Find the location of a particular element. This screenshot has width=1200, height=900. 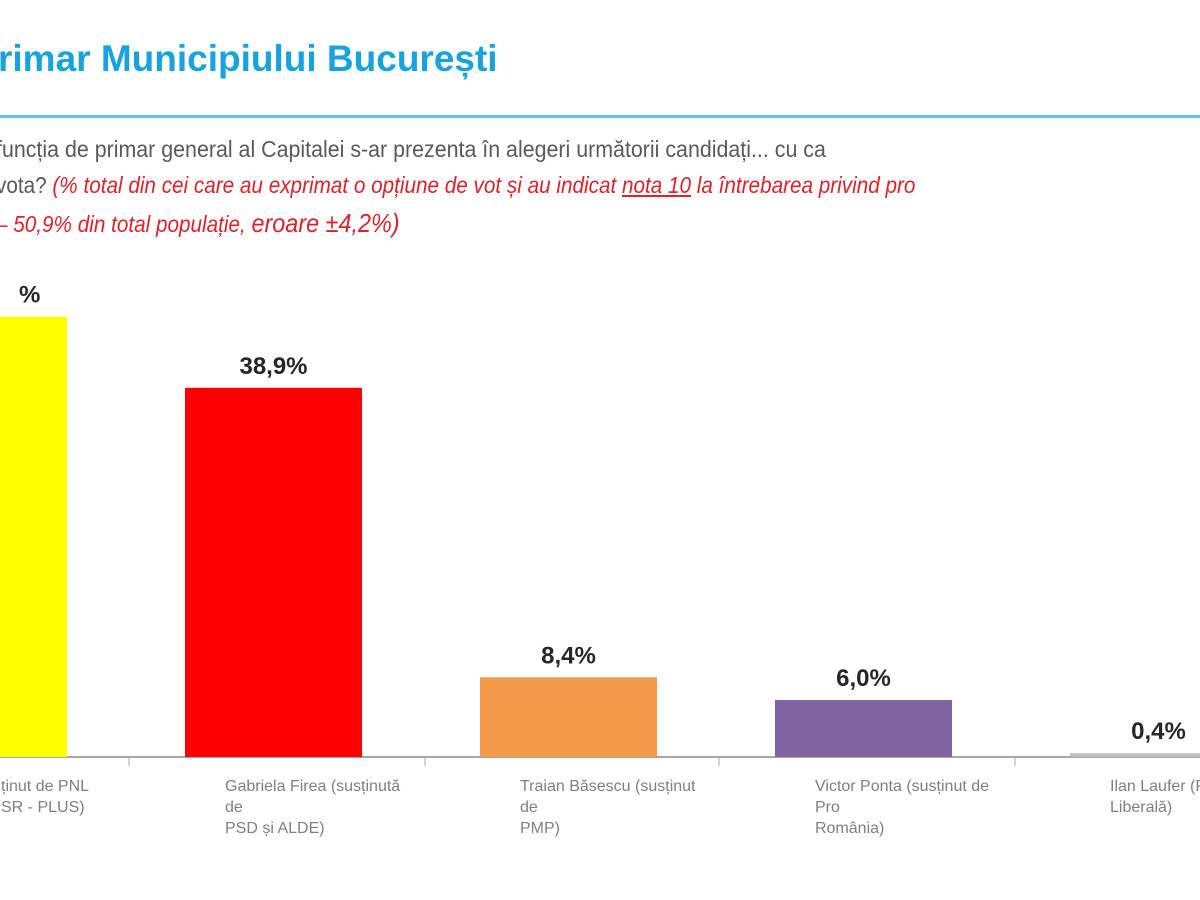

category-label-line: PMP) is located at coordinates (540, 828).